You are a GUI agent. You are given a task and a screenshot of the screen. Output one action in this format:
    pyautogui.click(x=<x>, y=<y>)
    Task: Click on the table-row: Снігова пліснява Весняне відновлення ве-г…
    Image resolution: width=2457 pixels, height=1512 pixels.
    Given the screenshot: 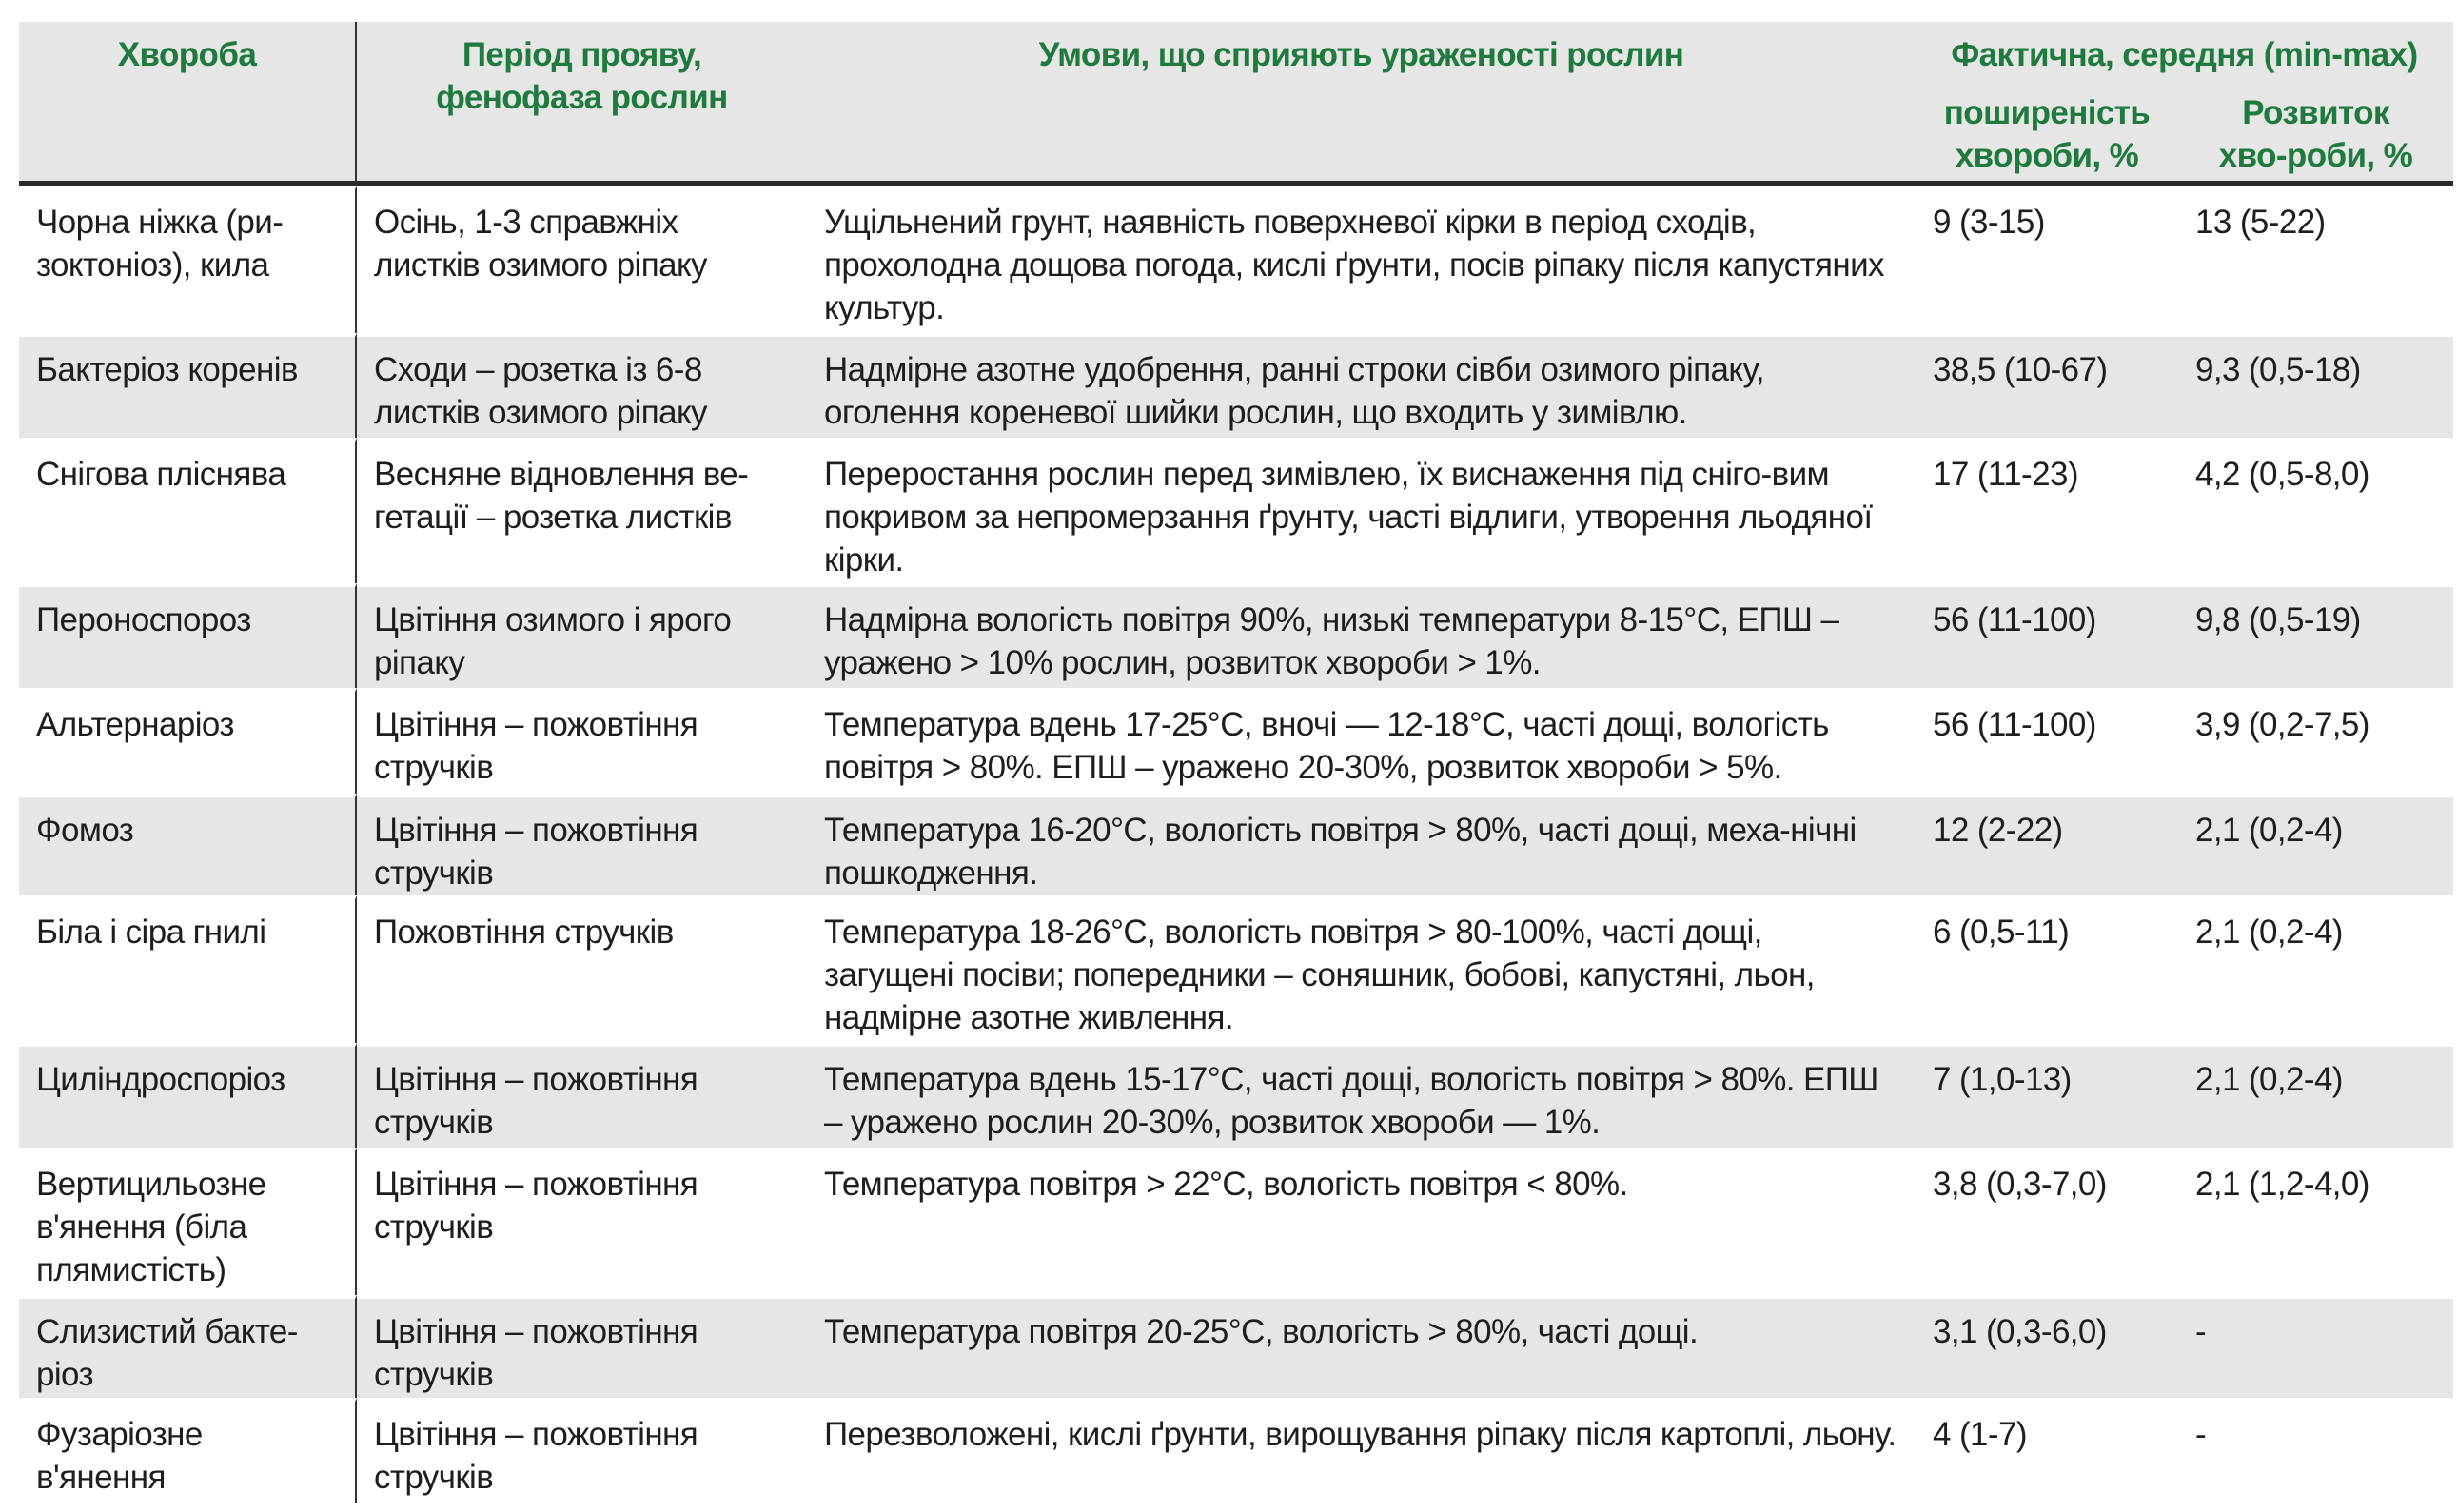 What is the action you would take?
    pyautogui.click(x=1236, y=510)
    